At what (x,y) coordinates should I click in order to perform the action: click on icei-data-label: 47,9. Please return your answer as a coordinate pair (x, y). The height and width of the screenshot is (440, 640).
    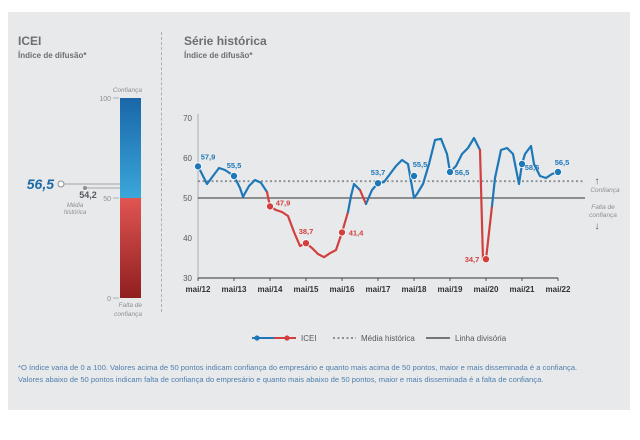
    Looking at the image, I should click on (283, 202).